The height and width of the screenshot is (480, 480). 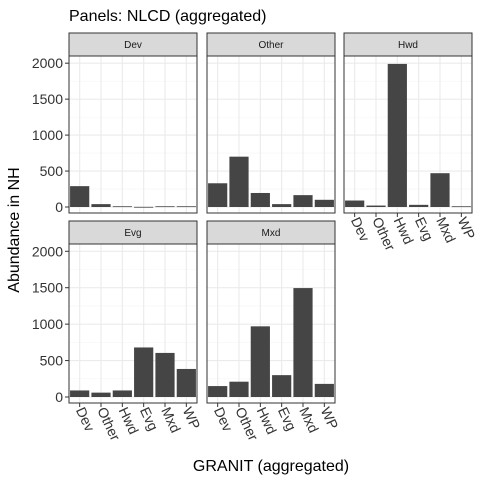 What do you see at coordinates (122, 207) in the screenshot?
I see `bar-dev-hwd` at bounding box center [122, 207].